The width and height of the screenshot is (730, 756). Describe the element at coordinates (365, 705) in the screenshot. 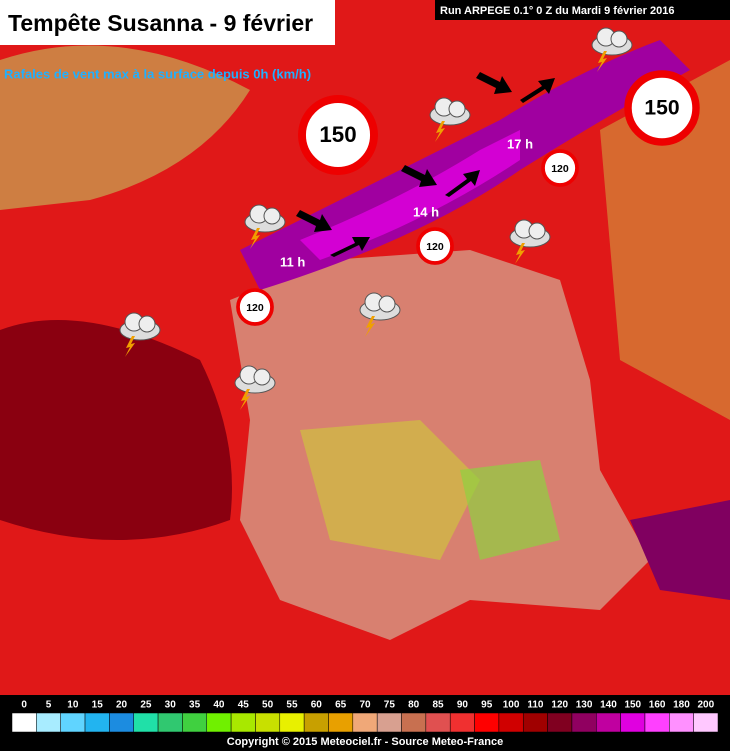

I see `legend-label: 70` at that location.